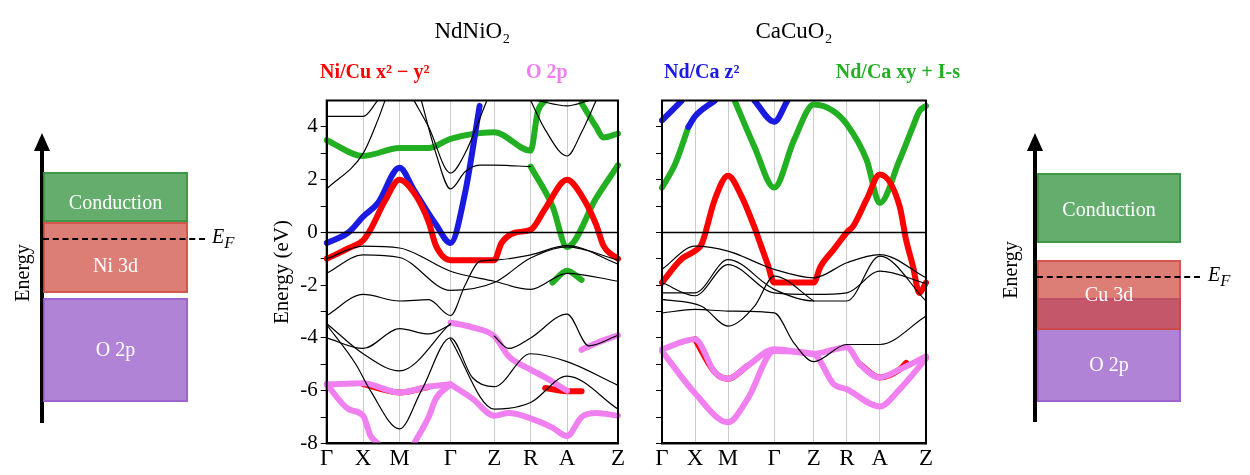 The image size is (1250, 475). I want to click on y-tick-label: 0, so click(312, 230).